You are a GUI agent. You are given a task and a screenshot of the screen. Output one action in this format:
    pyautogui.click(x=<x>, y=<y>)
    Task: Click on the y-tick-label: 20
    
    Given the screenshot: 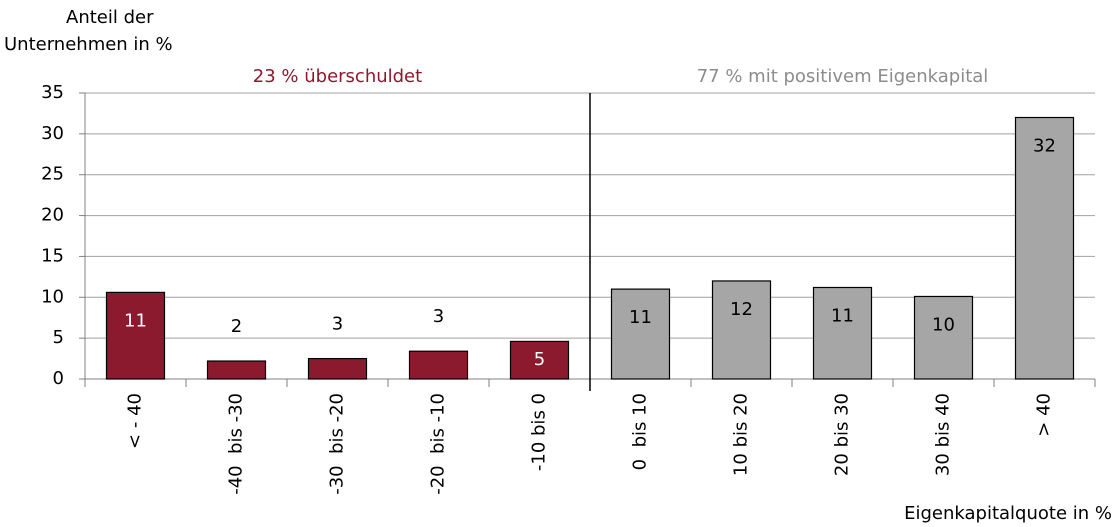 What is the action you would take?
    pyautogui.click(x=52, y=215)
    